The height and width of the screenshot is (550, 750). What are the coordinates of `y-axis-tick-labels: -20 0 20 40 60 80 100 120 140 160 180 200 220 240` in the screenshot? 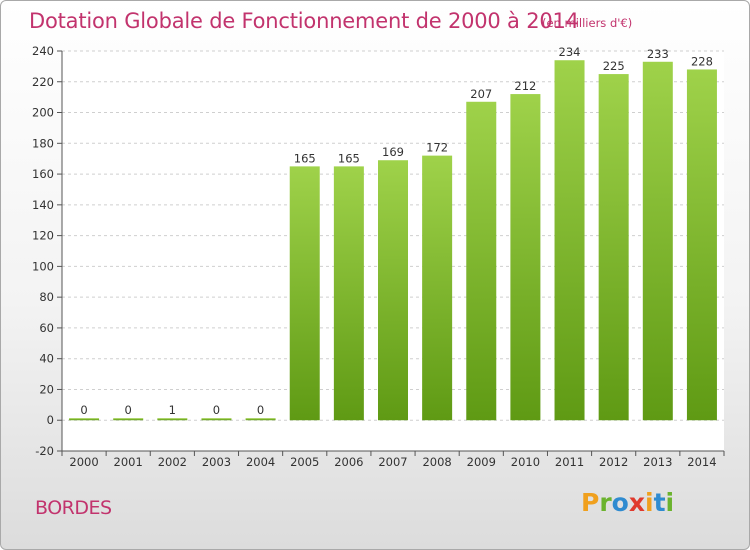 It's located at (43, 251).